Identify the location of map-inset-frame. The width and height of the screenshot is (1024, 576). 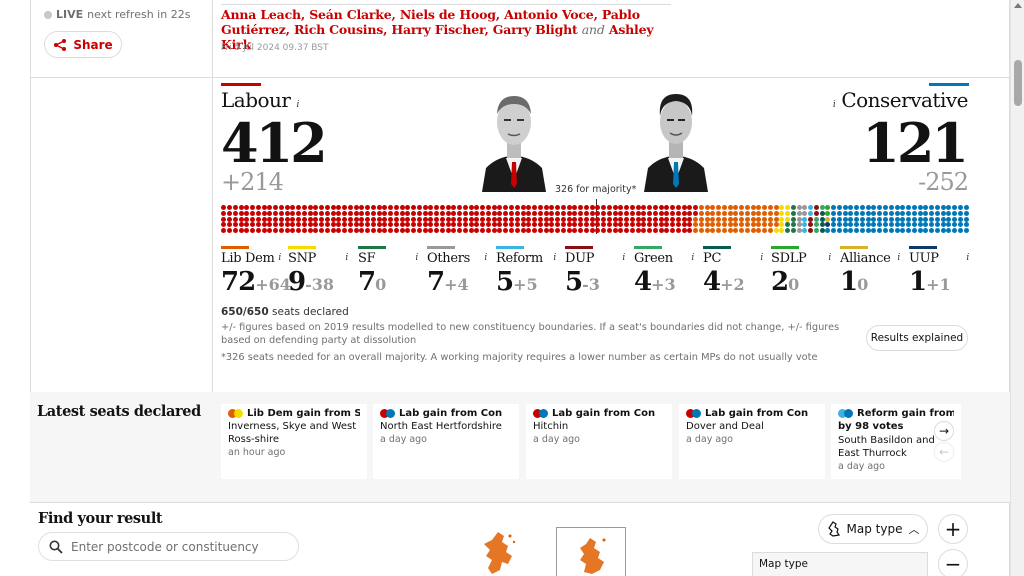
(591, 551).